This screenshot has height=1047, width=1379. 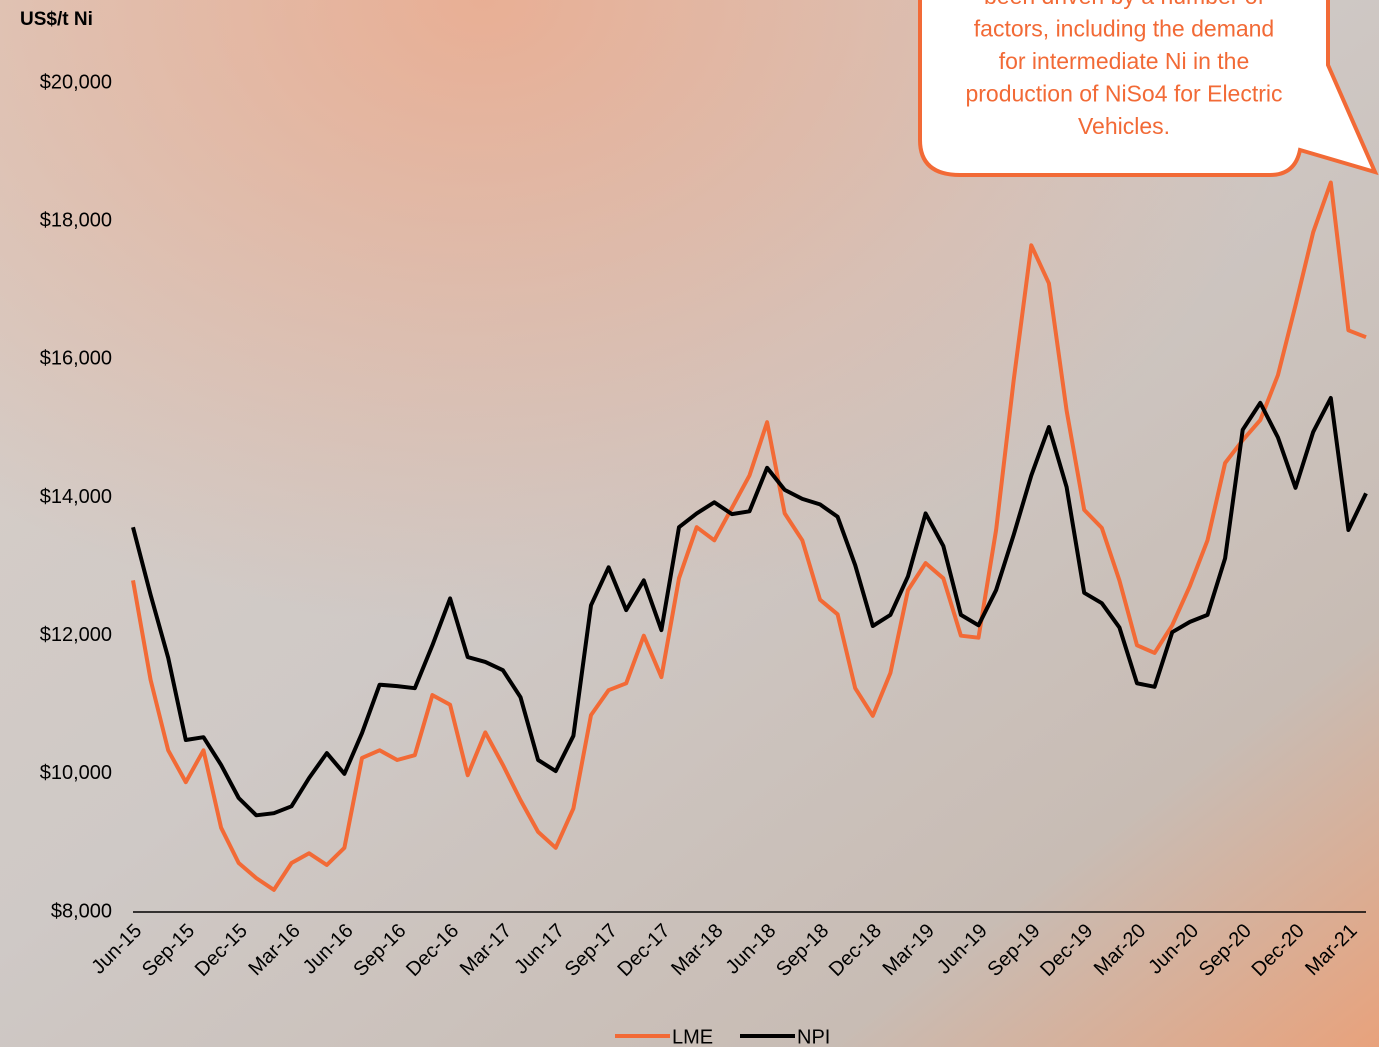 What do you see at coordinates (81, 911) in the screenshot?
I see `y-tick-label: $8,000` at bounding box center [81, 911].